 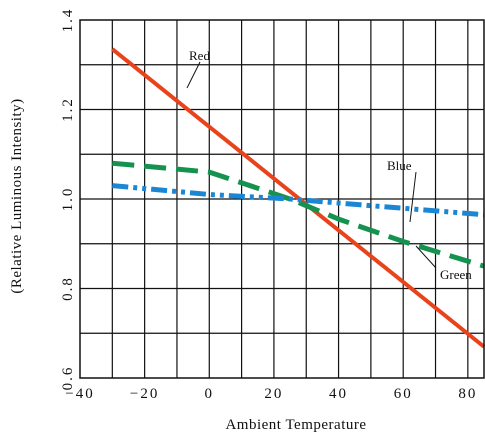 What do you see at coordinates (68, 288) in the screenshot?
I see `y-tick-label: 0.8` at bounding box center [68, 288].